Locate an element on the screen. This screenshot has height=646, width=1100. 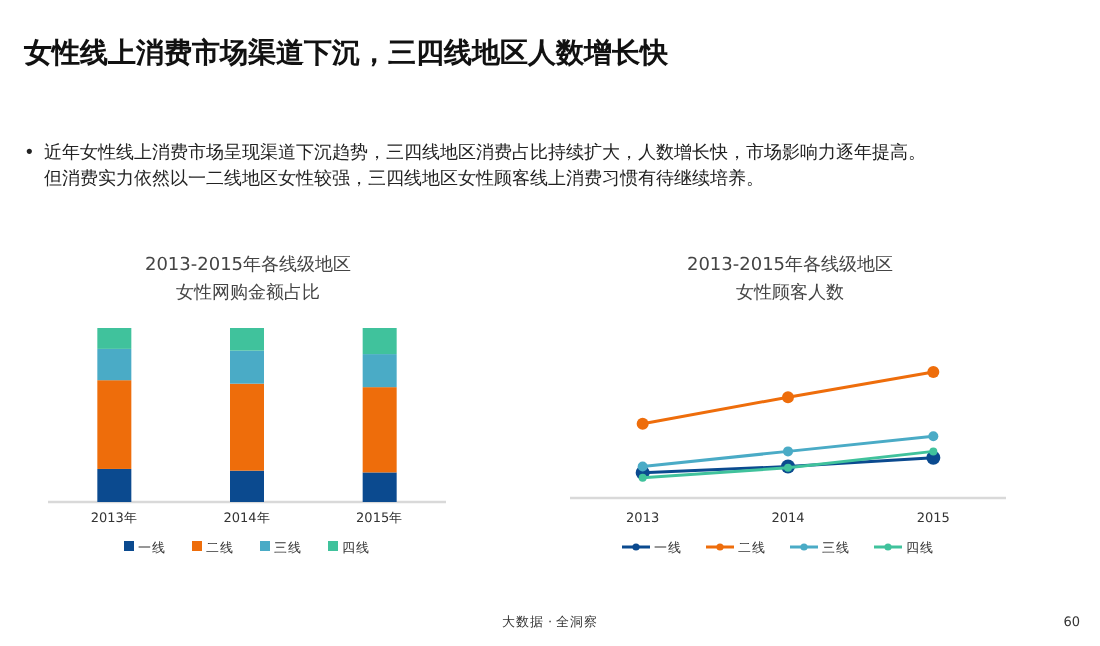
chart-subtitle: 女性网购金额占比 is located at coordinates (248, 293).